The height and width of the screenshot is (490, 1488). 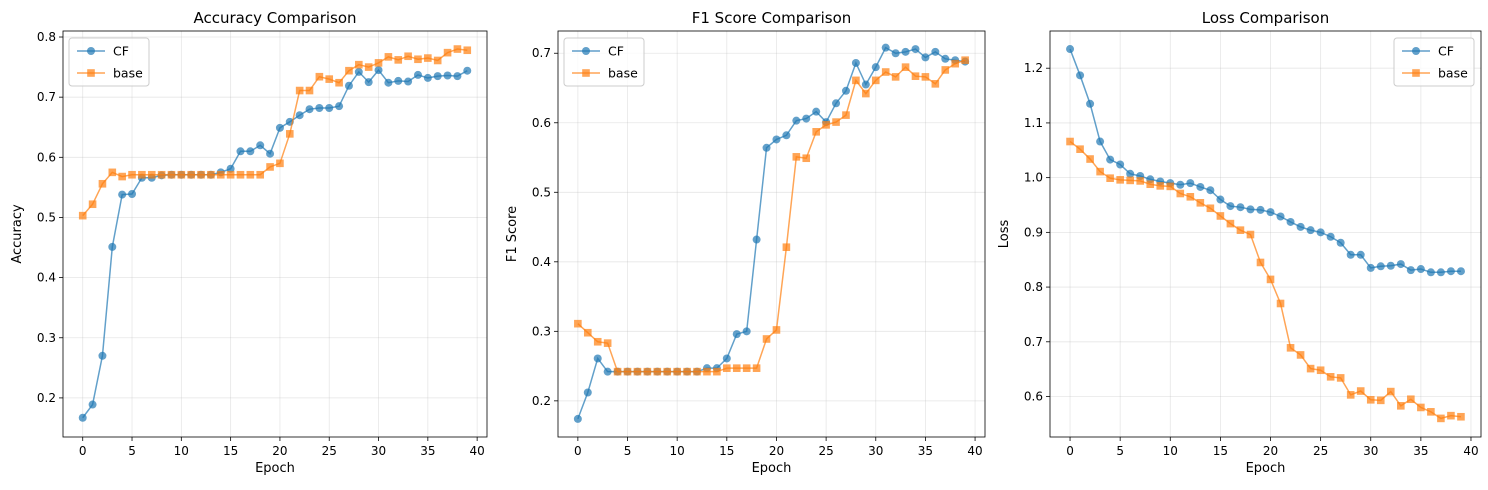 I want to click on x-tick-label: 35, so click(x=1420, y=451).